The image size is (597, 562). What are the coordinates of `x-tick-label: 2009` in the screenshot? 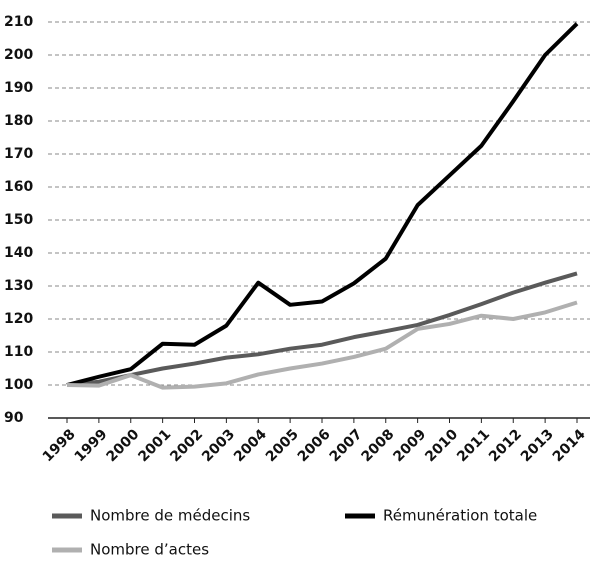 It's located at (409, 445).